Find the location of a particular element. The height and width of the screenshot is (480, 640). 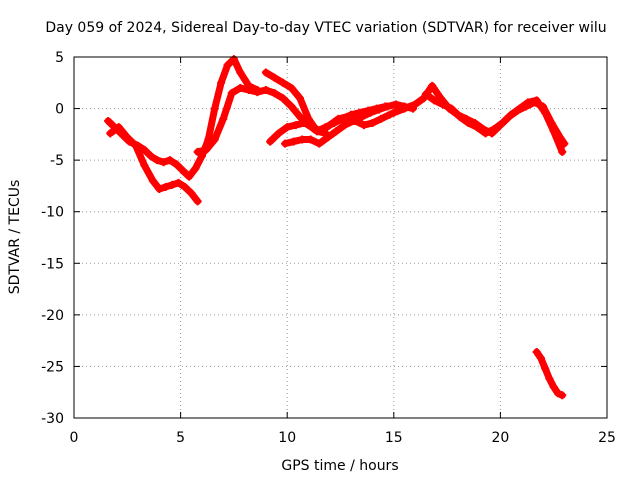

y-tick-label: -20 is located at coordinates (52, 316).